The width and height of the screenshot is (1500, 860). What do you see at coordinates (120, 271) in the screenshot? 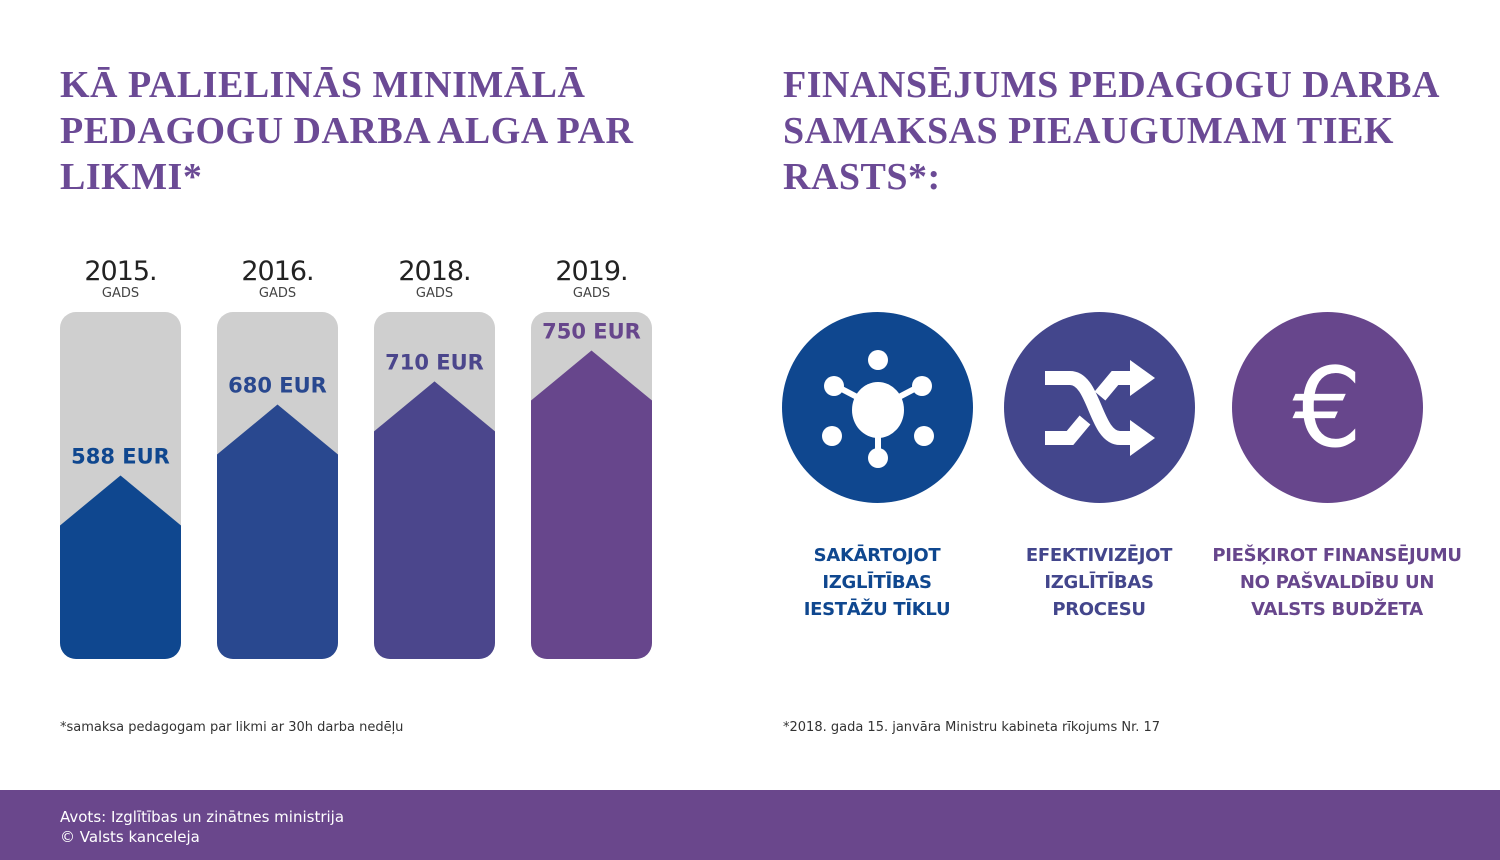
I see `year-label: 2015.` at bounding box center [120, 271].